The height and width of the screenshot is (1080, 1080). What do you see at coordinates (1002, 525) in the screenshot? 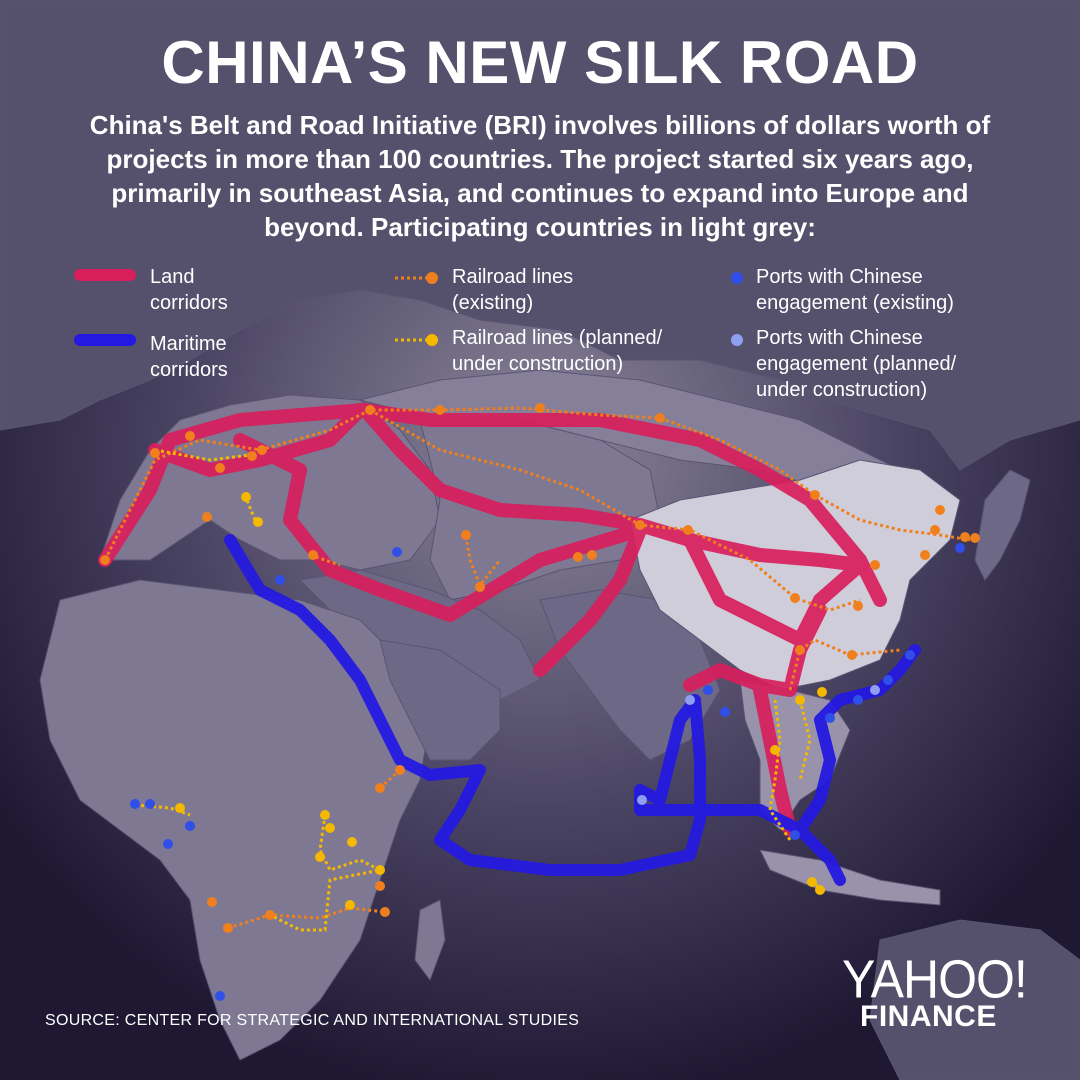
I see `japan-land` at bounding box center [1002, 525].